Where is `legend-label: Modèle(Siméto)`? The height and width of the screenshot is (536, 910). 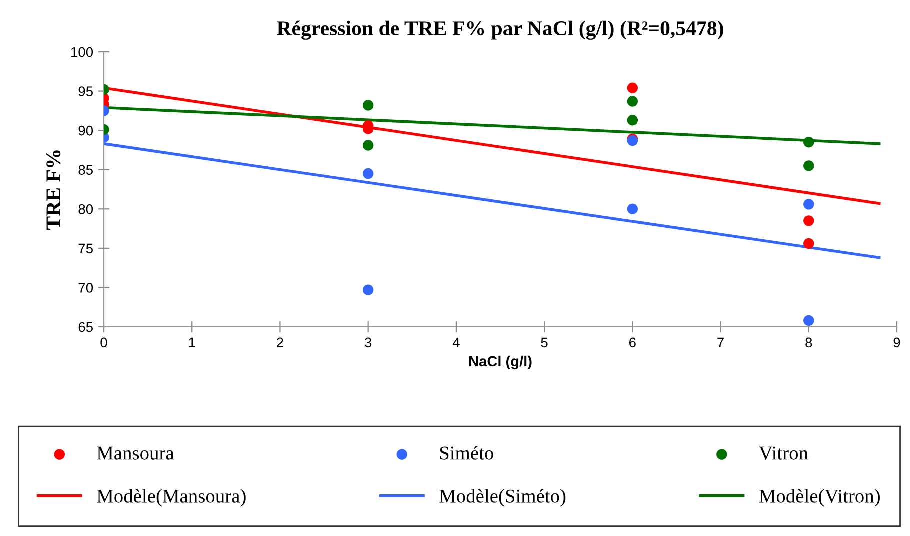
legend-label: Modèle(Siméto) is located at coordinates (503, 498).